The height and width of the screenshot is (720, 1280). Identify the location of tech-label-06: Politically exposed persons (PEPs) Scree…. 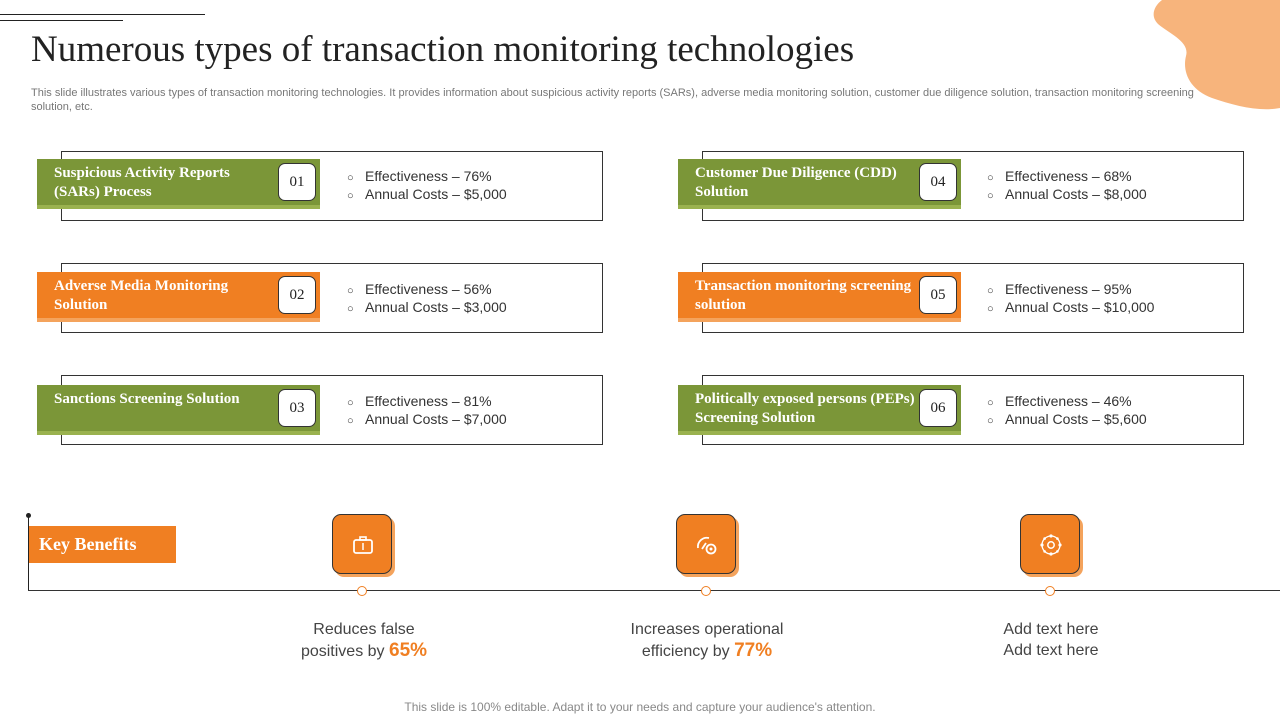
(819, 408).